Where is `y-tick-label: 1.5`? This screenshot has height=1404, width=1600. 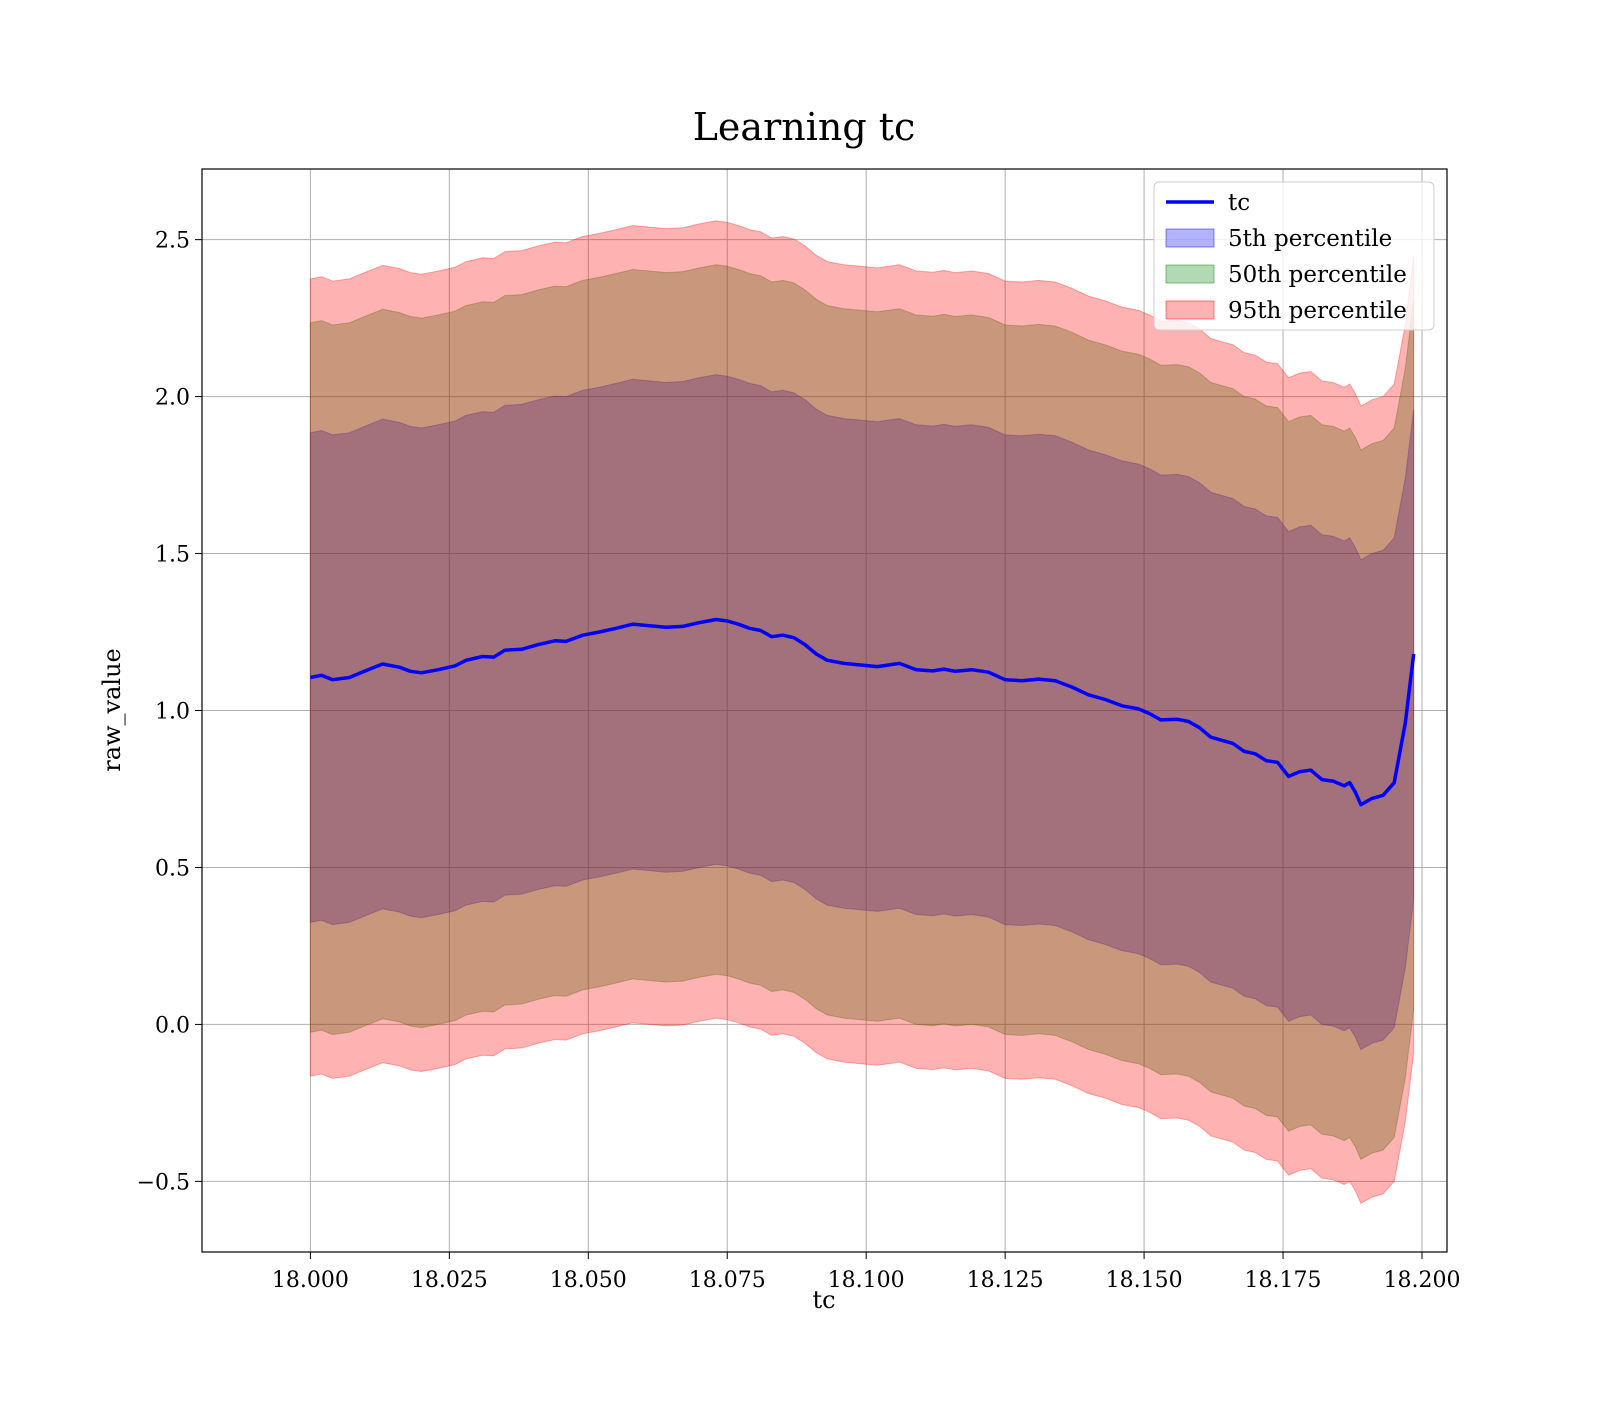 y-tick-label: 1.5 is located at coordinates (172, 555).